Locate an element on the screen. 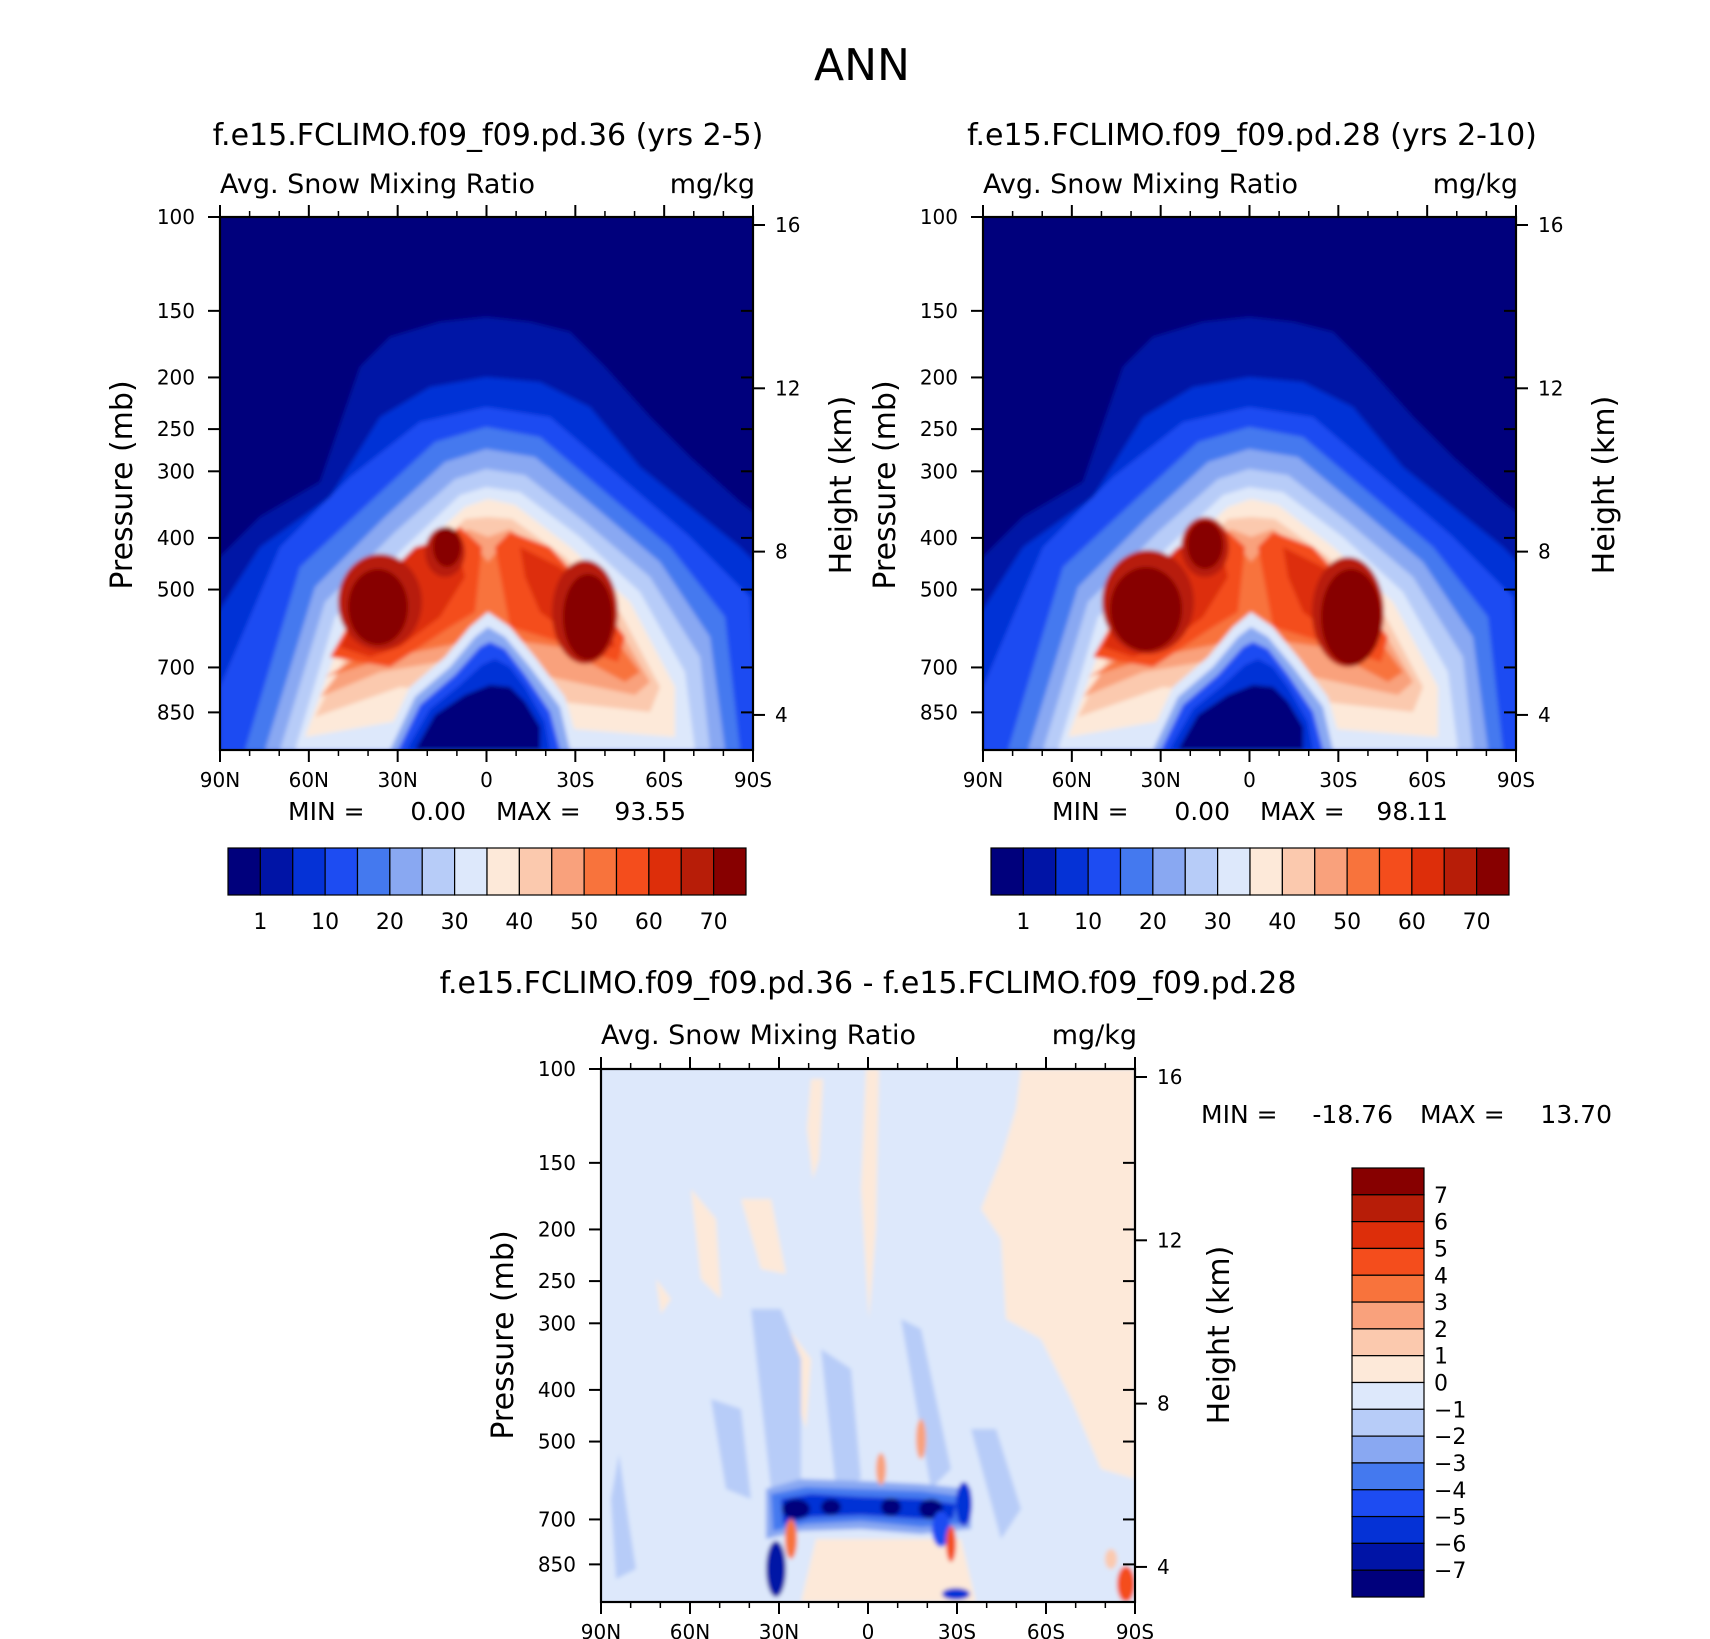  diff-core-c is located at coordinates (891, 1507).